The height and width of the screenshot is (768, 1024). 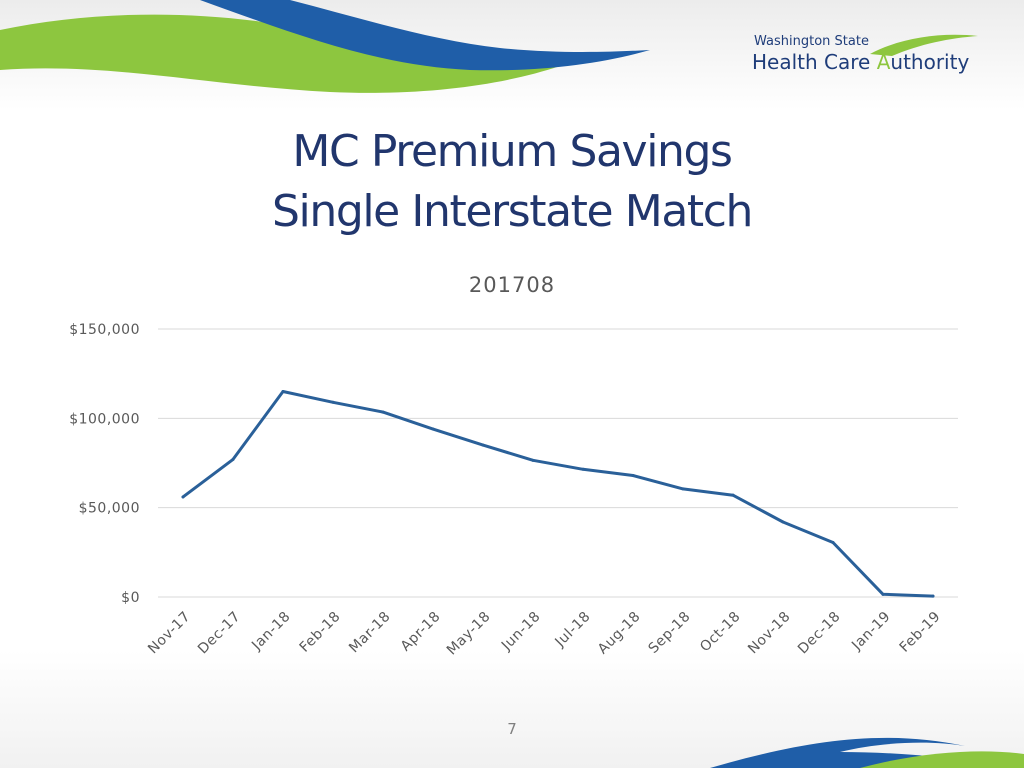 What do you see at coordinates (871, 632) in the screenshot?
I see `x-tick-label: Jan-19` at bounding box center [871, 632].